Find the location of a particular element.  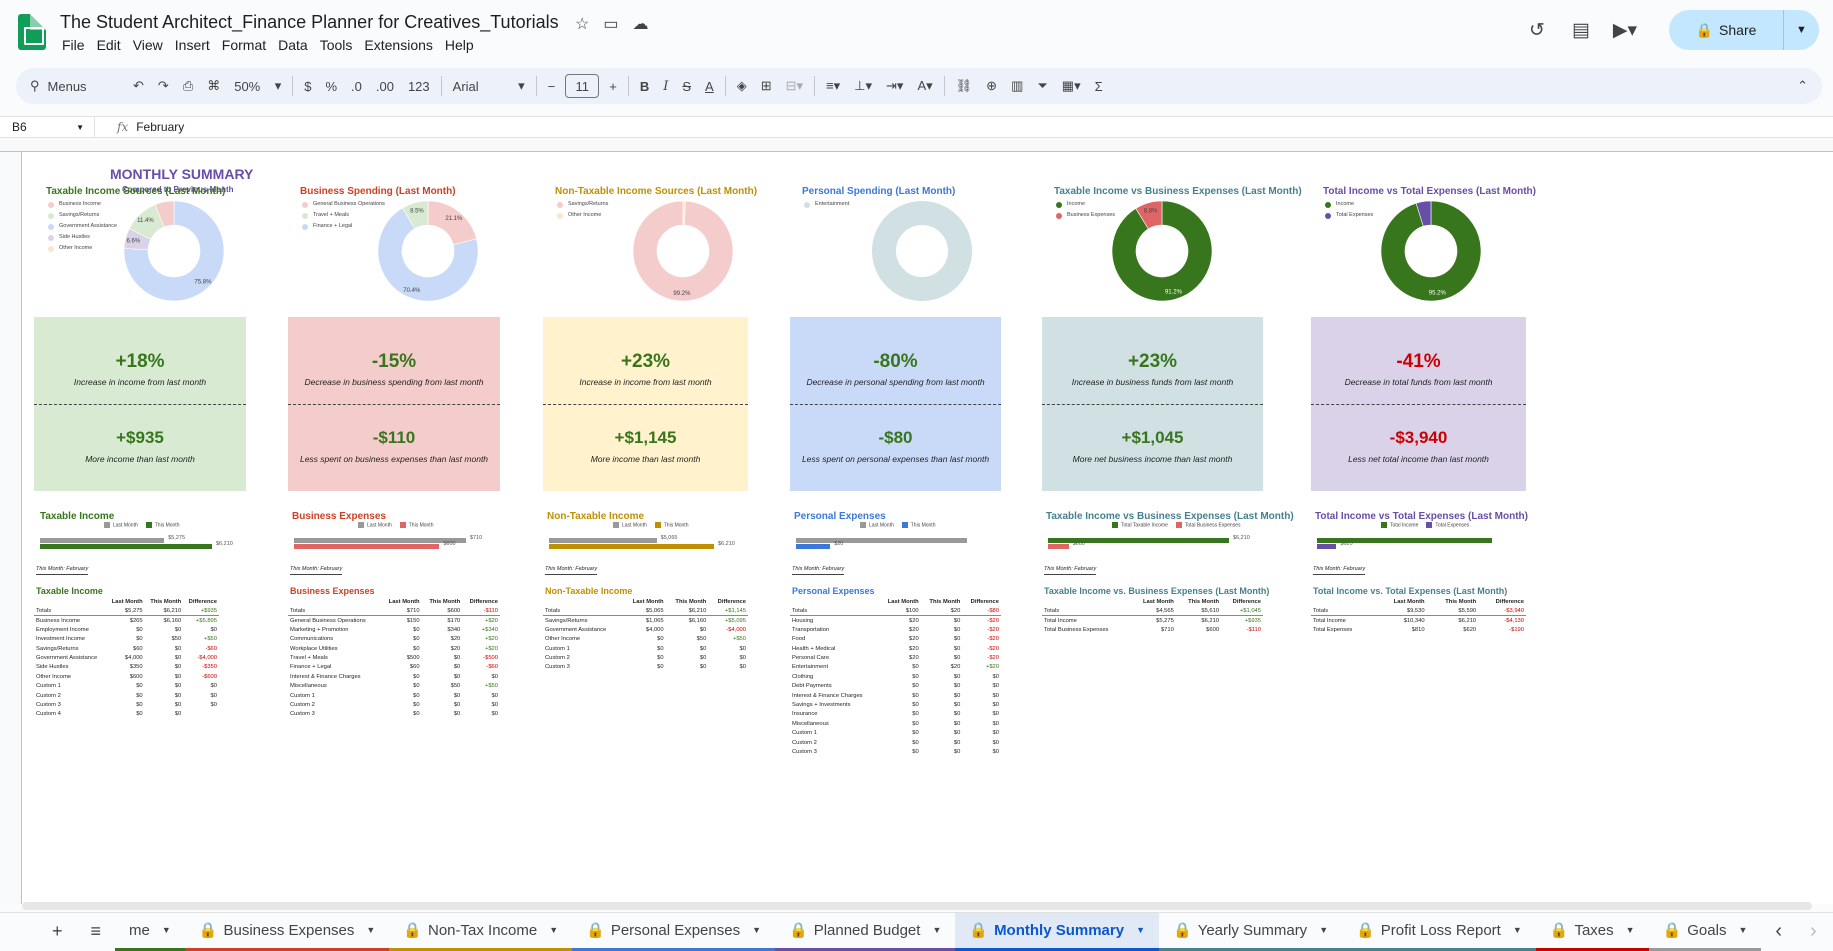

table-cell: $600 is located at coordinates (136, 676).